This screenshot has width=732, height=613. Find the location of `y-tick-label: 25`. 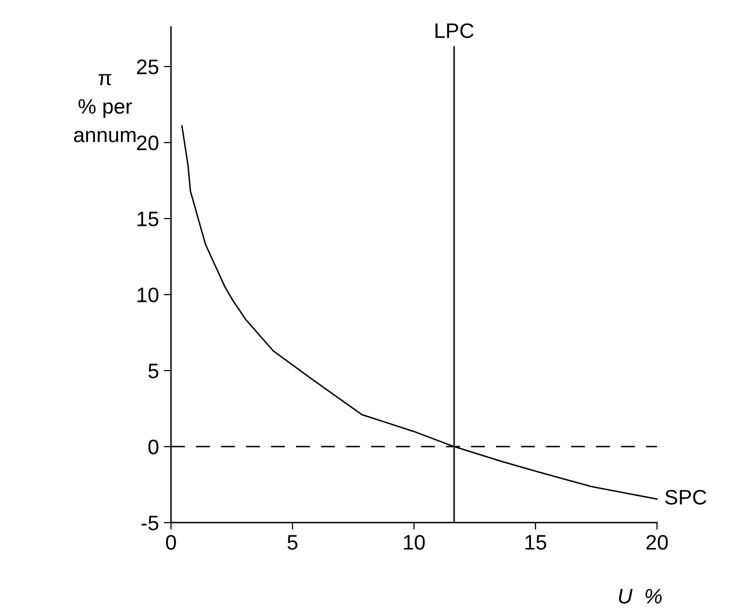

y-tick-label: 25 is located at coordinates (147, 67).